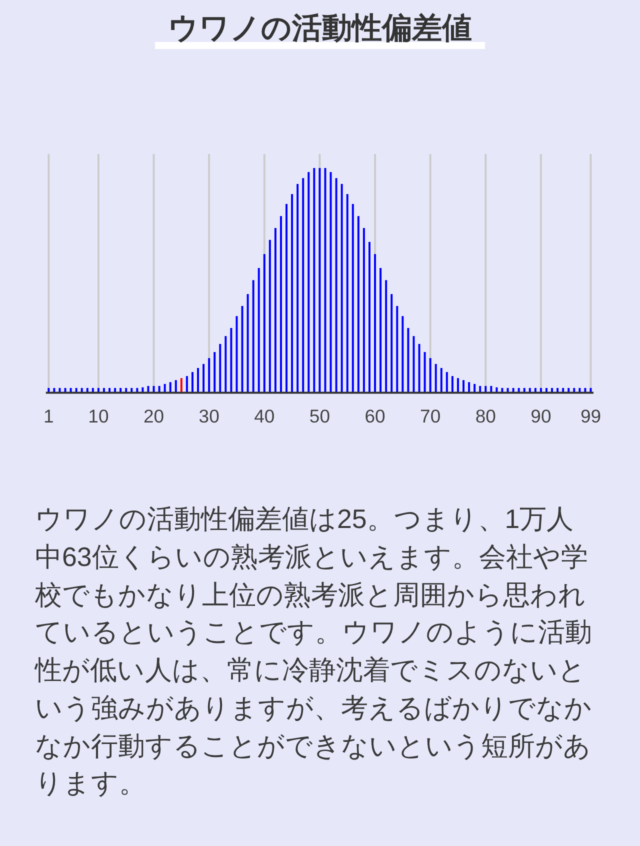  I want to click on x-tick-label: 70, so click(430, 416).